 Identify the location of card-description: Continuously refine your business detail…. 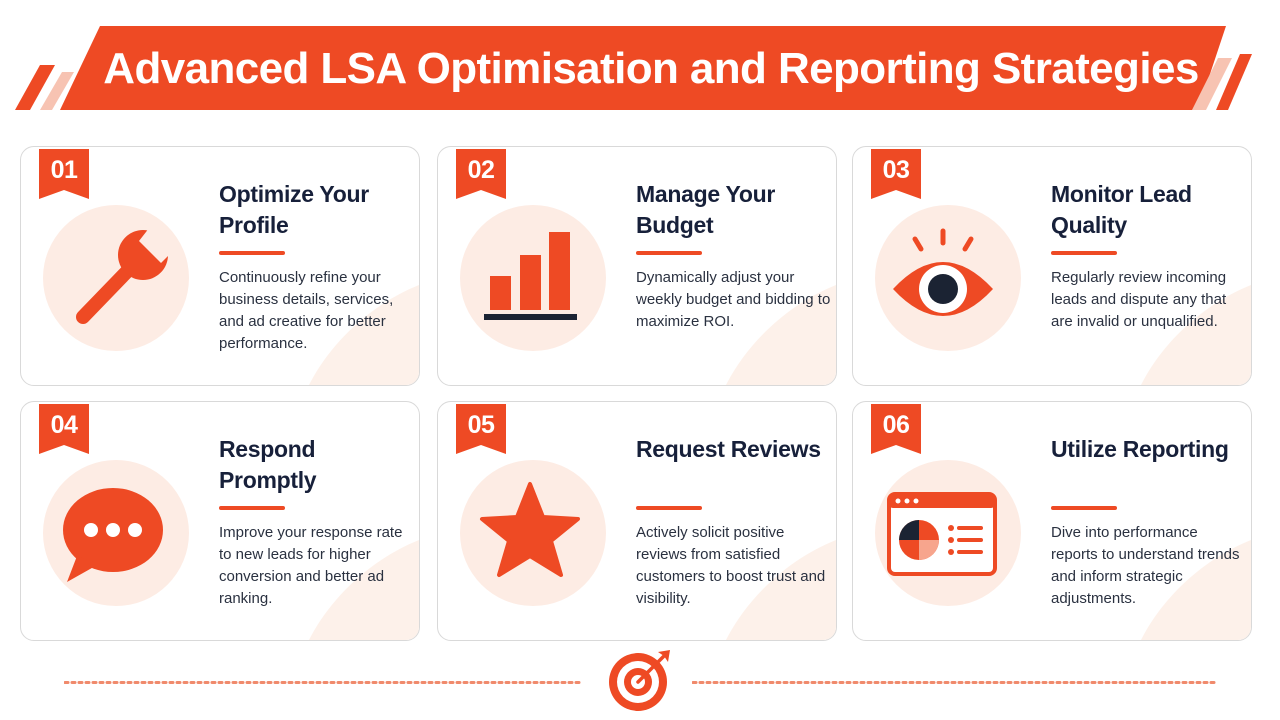
(306, 310).